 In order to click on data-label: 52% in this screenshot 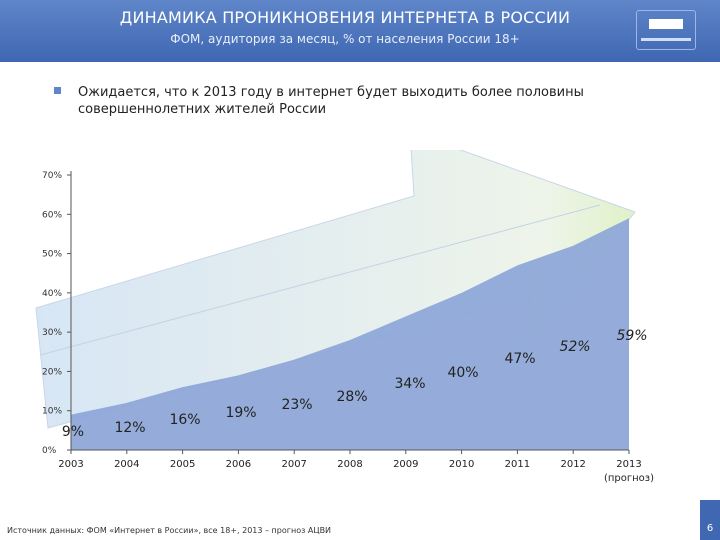, I will do `click(574, 347)`.